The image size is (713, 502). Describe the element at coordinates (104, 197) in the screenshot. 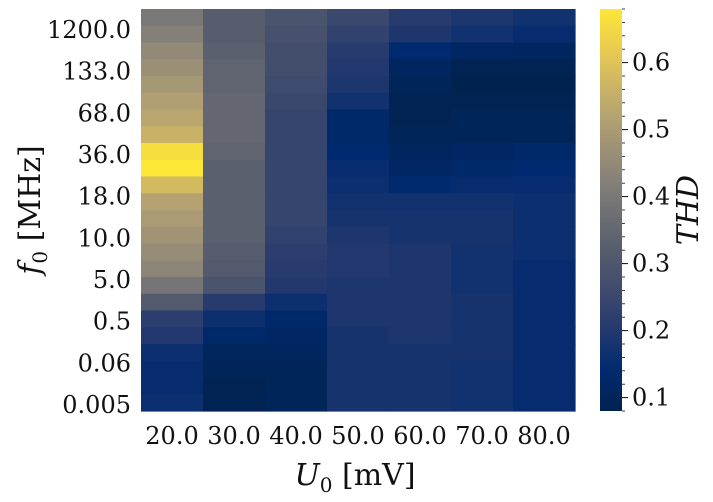

I see `y-tick-label: 18.0` at that location.